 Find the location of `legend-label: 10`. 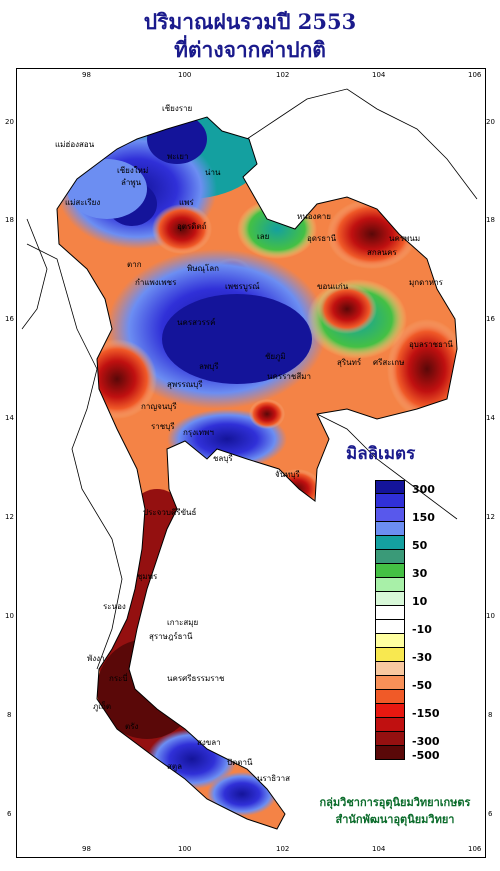

legend-label: 10 is located at coordinates (420, 601).